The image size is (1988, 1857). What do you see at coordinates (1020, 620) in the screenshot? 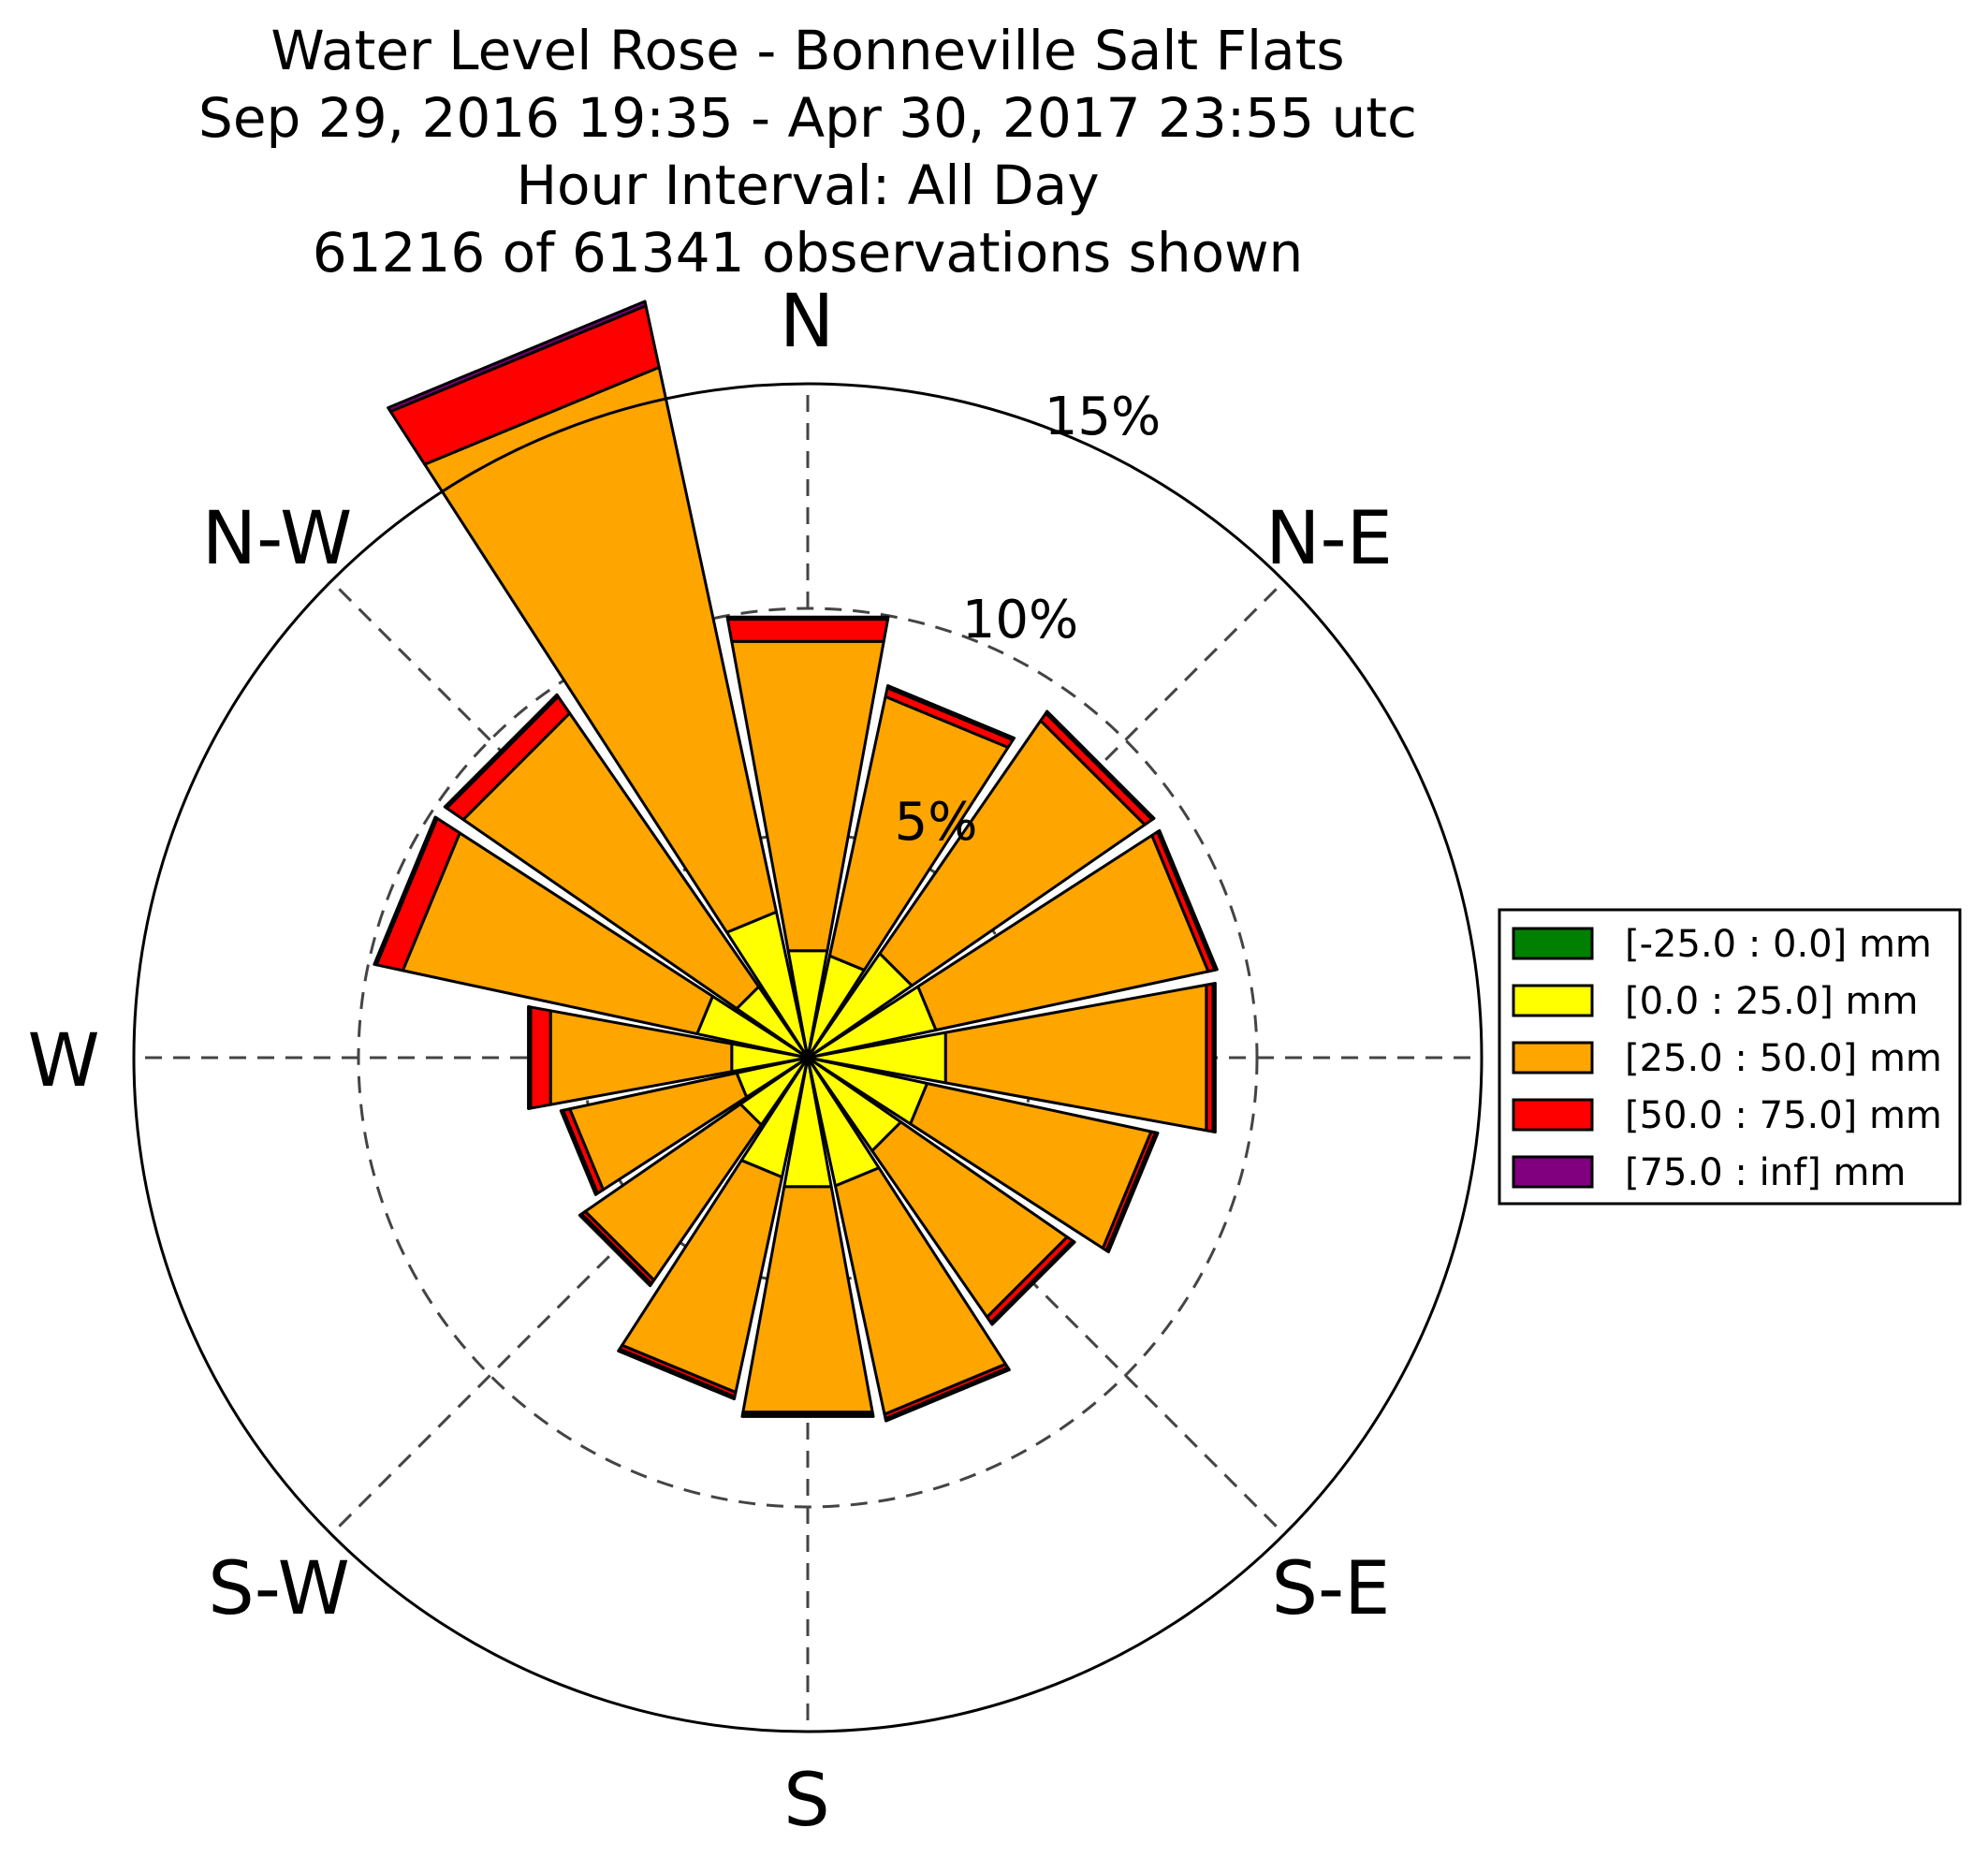
I see `ring-label: 10%` at bounding box center [1020, 620].